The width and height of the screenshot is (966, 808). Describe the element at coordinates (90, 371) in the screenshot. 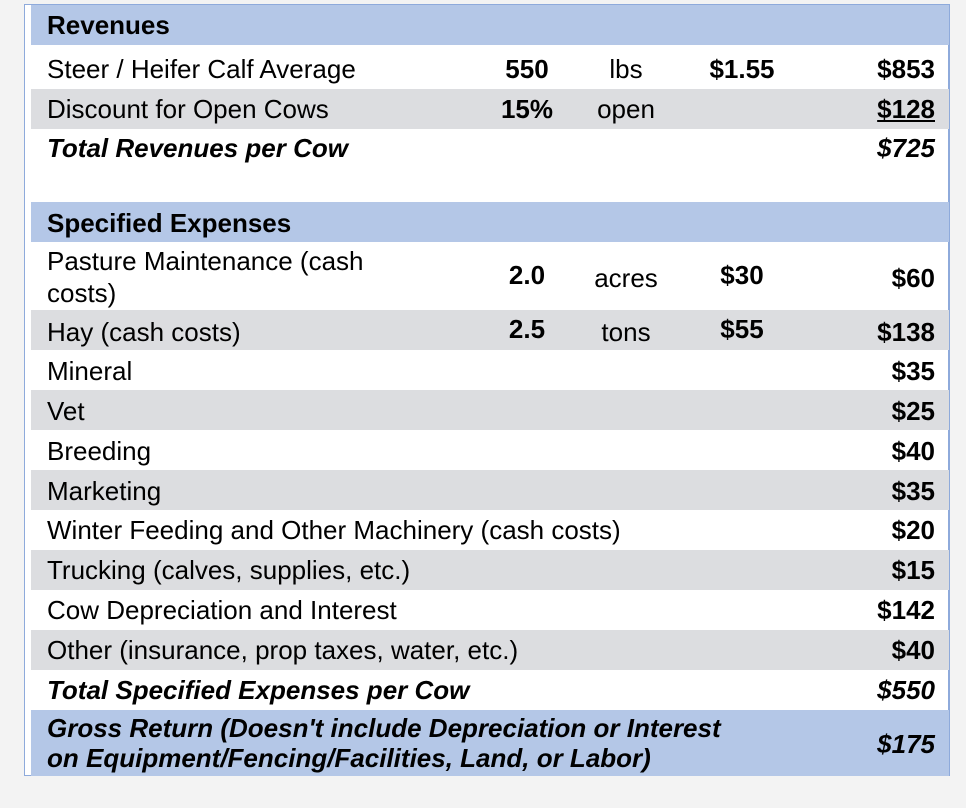

I see `row-label: Mineral` at that location.